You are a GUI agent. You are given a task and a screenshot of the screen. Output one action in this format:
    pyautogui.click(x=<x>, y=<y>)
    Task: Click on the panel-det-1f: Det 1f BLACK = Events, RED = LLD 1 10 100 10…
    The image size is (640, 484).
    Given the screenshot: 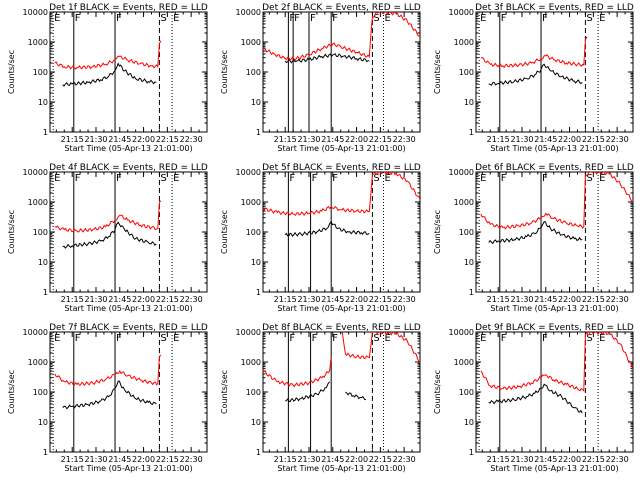 What is the action you would take?
    pyautogui.click(x=107, y=78)
    